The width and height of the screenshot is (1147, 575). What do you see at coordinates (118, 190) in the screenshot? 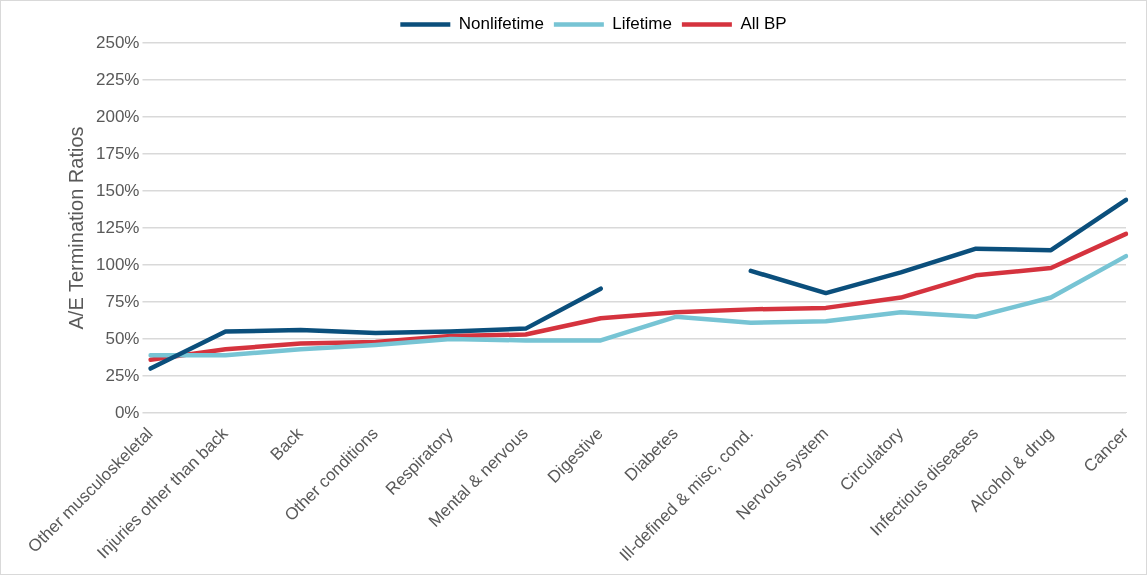
I see `y-tick-label: 150%` at bounding box center [118, 190].